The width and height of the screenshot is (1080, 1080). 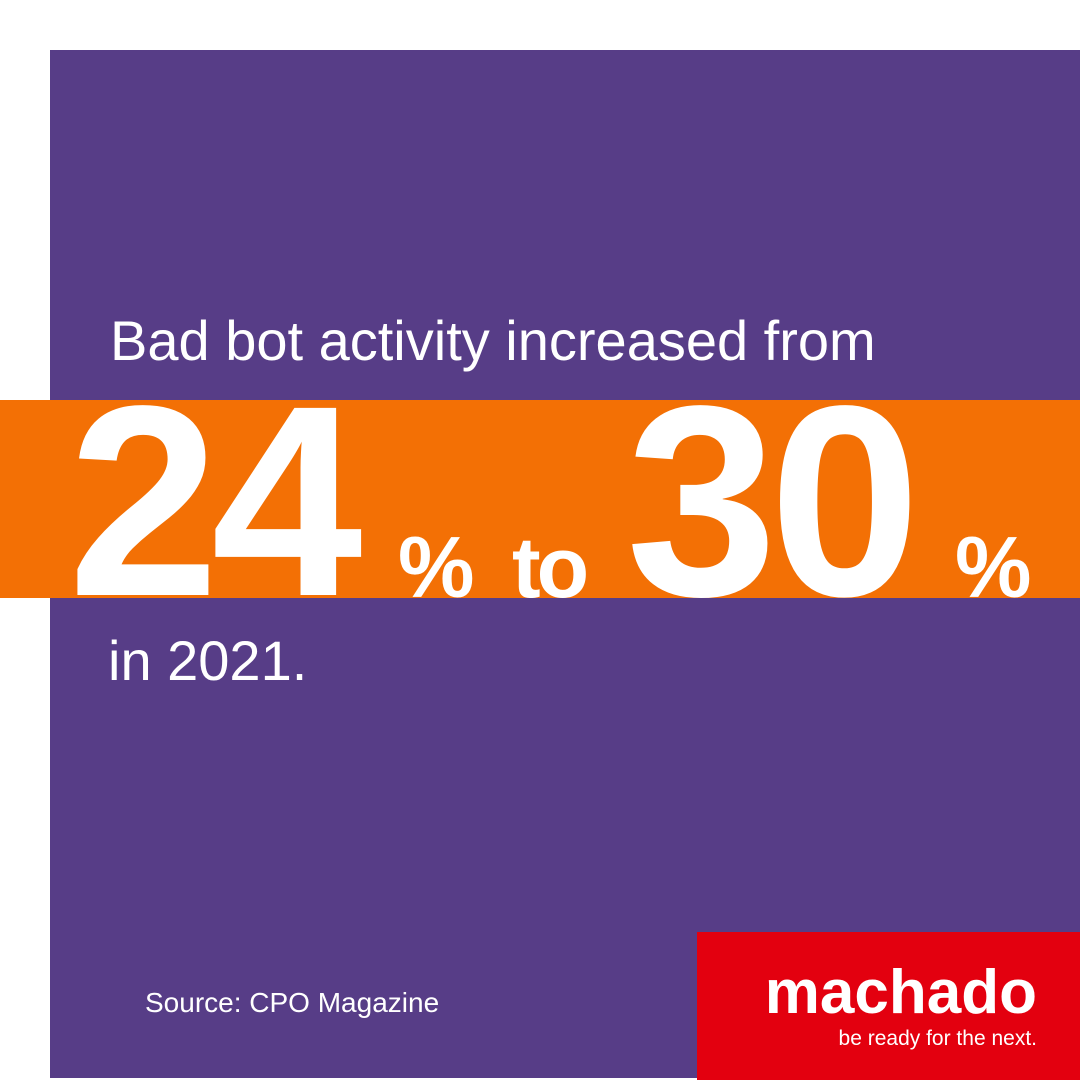 I want to click on stat-from-unit: %, so click(x=436, y=568).